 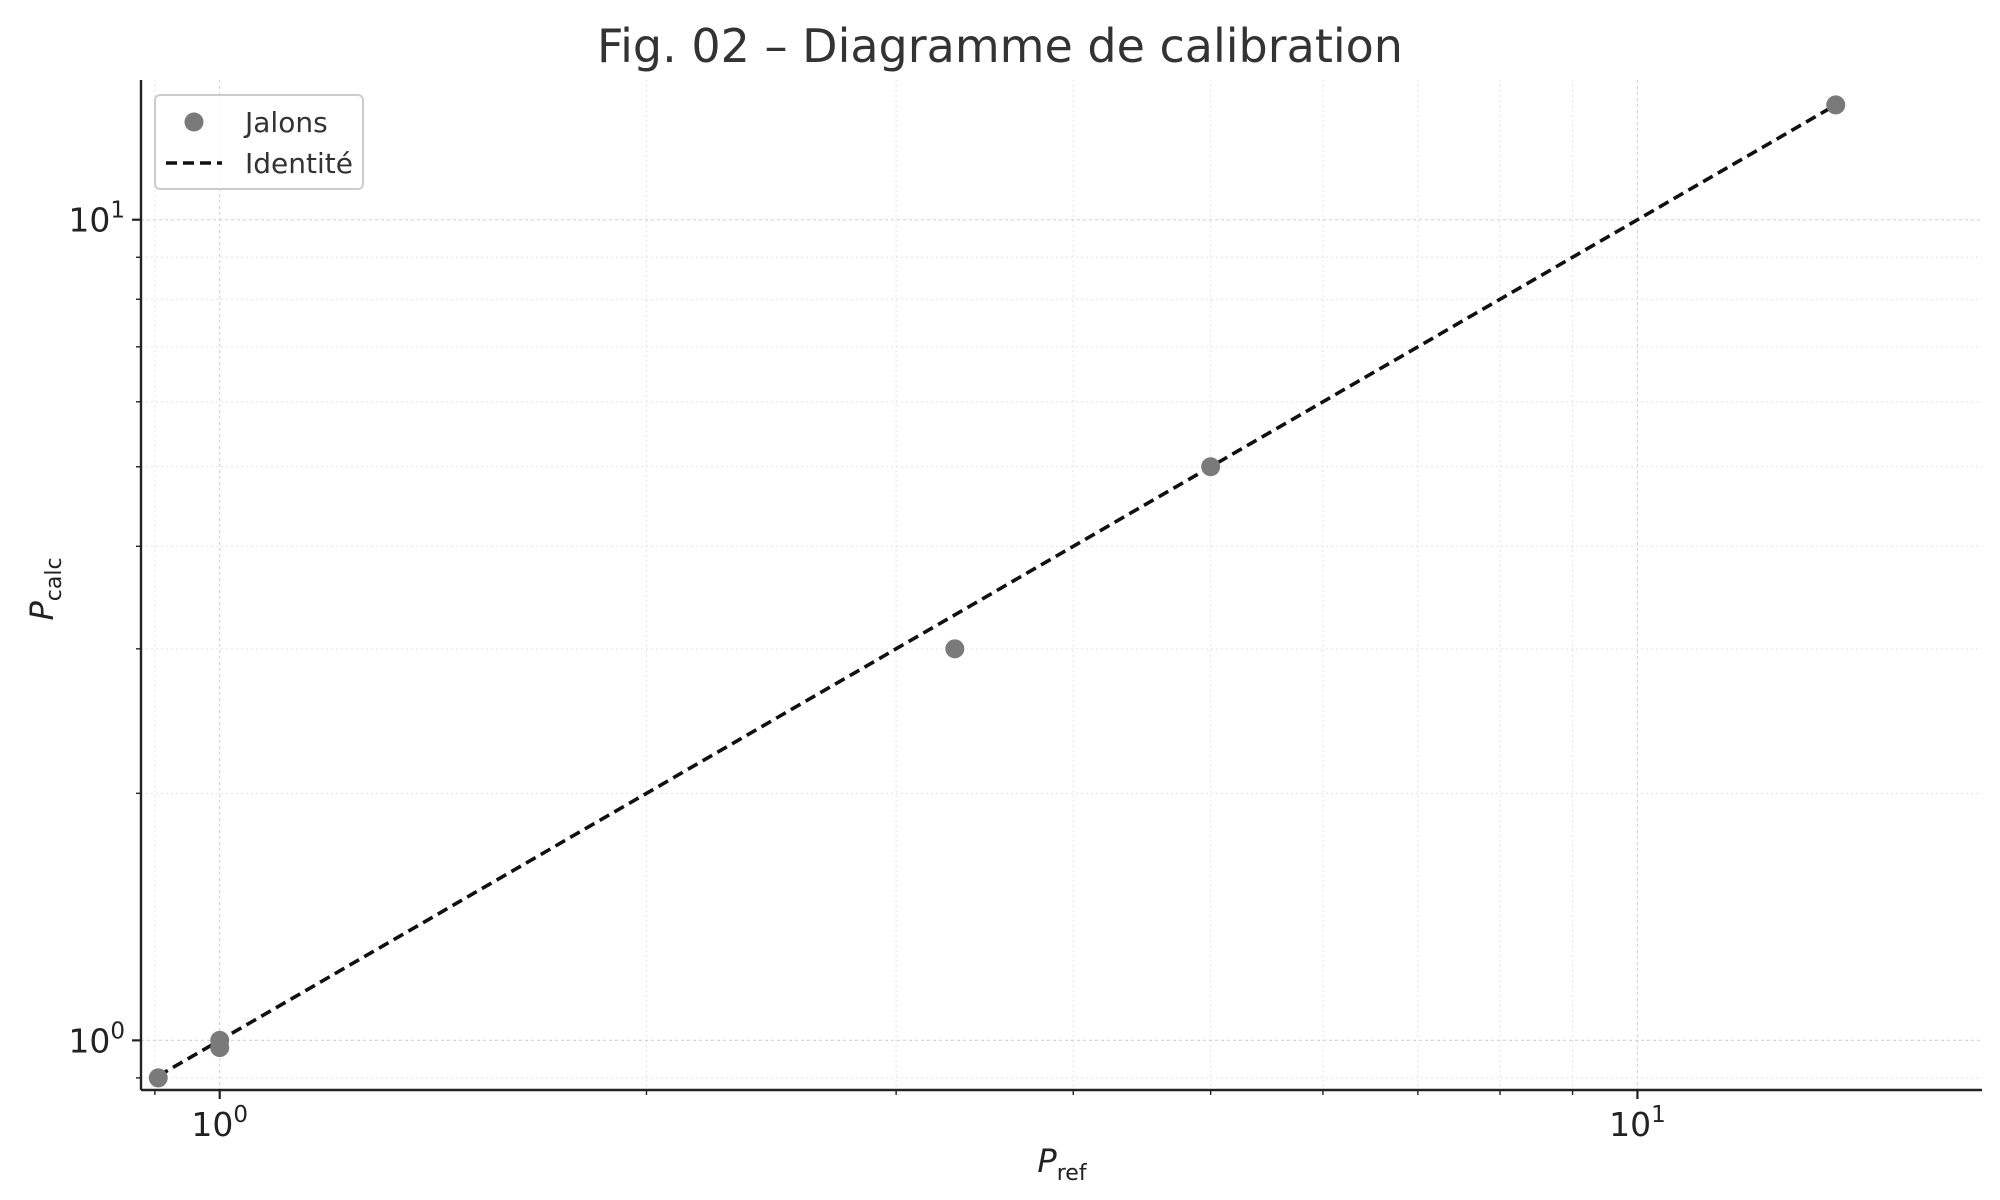 What do you see at coordinates (96, 219) in the screenshot?
I see `y-tick-label: 101` at bounding box center [96, 219].